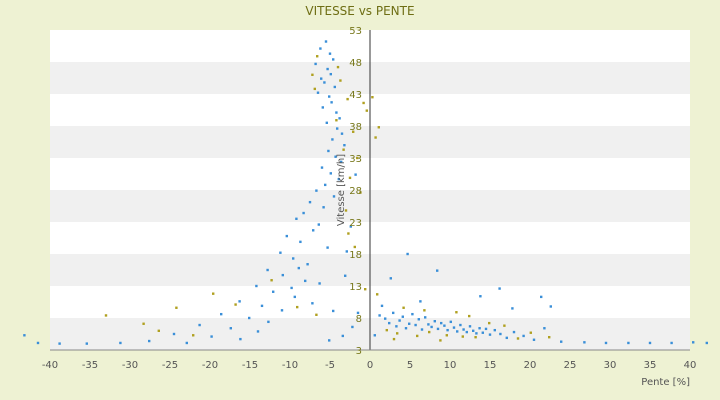 The height and width of the screenshot is (400, 720). Describe the element at coordinates (355, 191) in the screenshot. I see `y-tick-label: 28` at that location.